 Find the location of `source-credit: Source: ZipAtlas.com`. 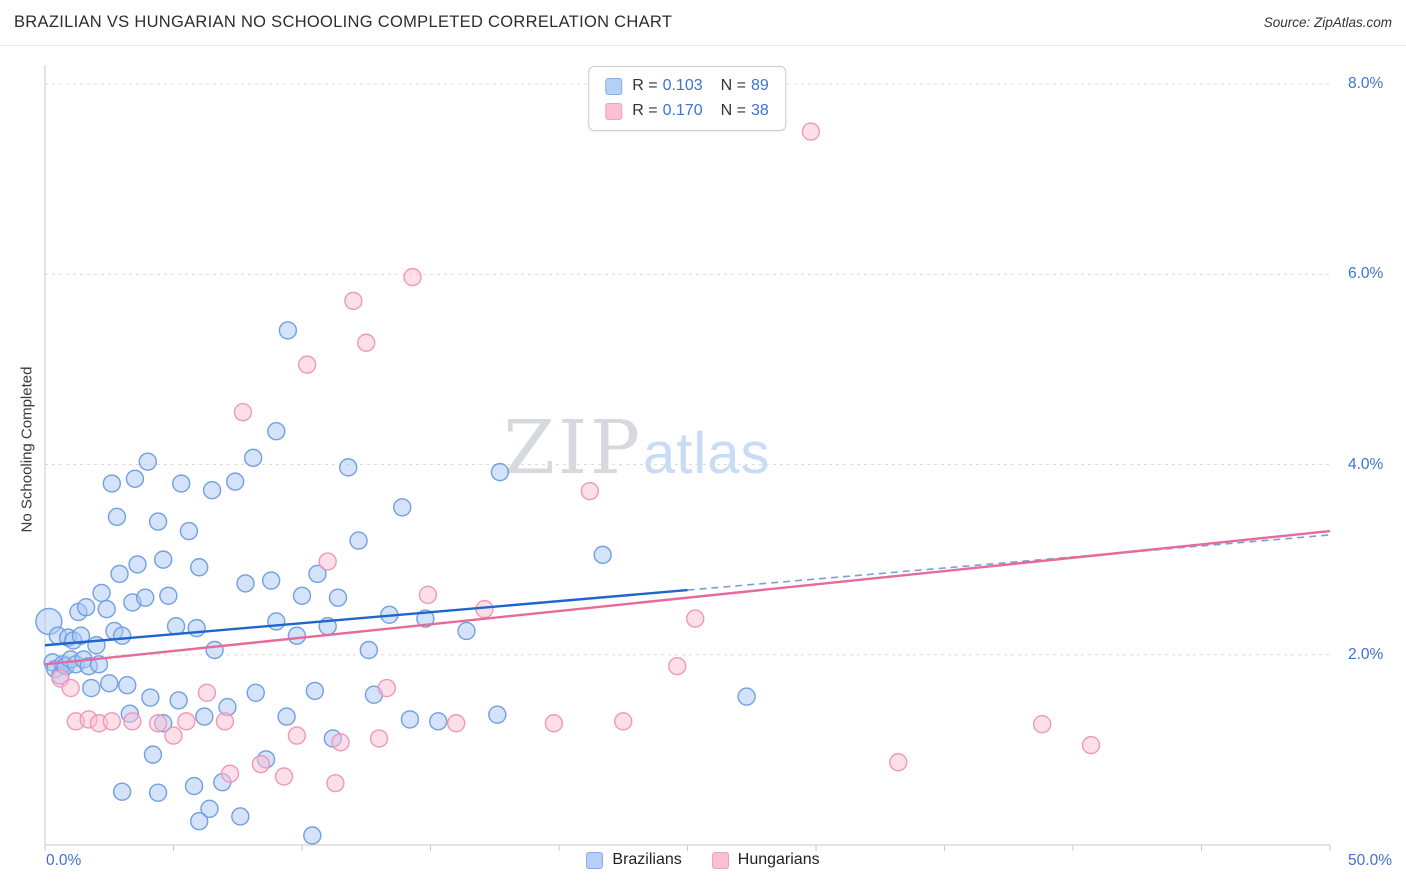

source-credit: Source: ZipAtlas.com is located at coordinates (1327, 22).